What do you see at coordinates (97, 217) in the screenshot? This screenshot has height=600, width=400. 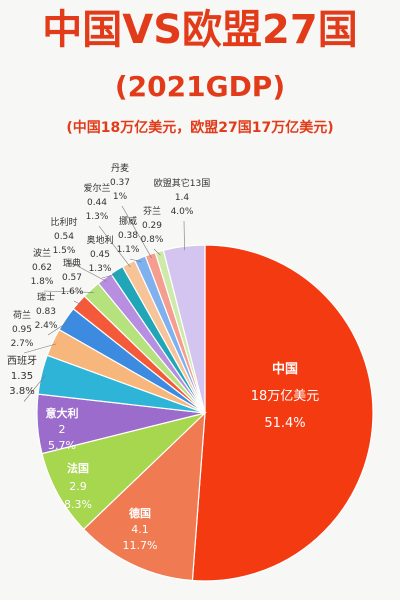 I see `slice-label-11-percent: 1.3%` at bounding box center [97, 217].